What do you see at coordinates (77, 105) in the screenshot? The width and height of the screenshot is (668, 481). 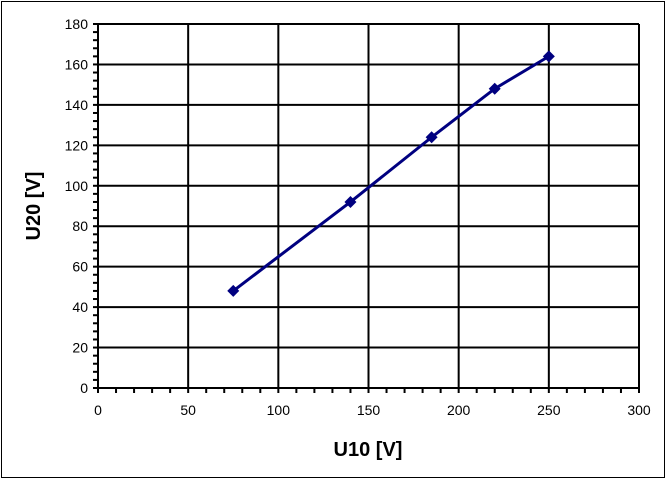 I see `y-tick-label: 140` at bounding box center [77, 105].